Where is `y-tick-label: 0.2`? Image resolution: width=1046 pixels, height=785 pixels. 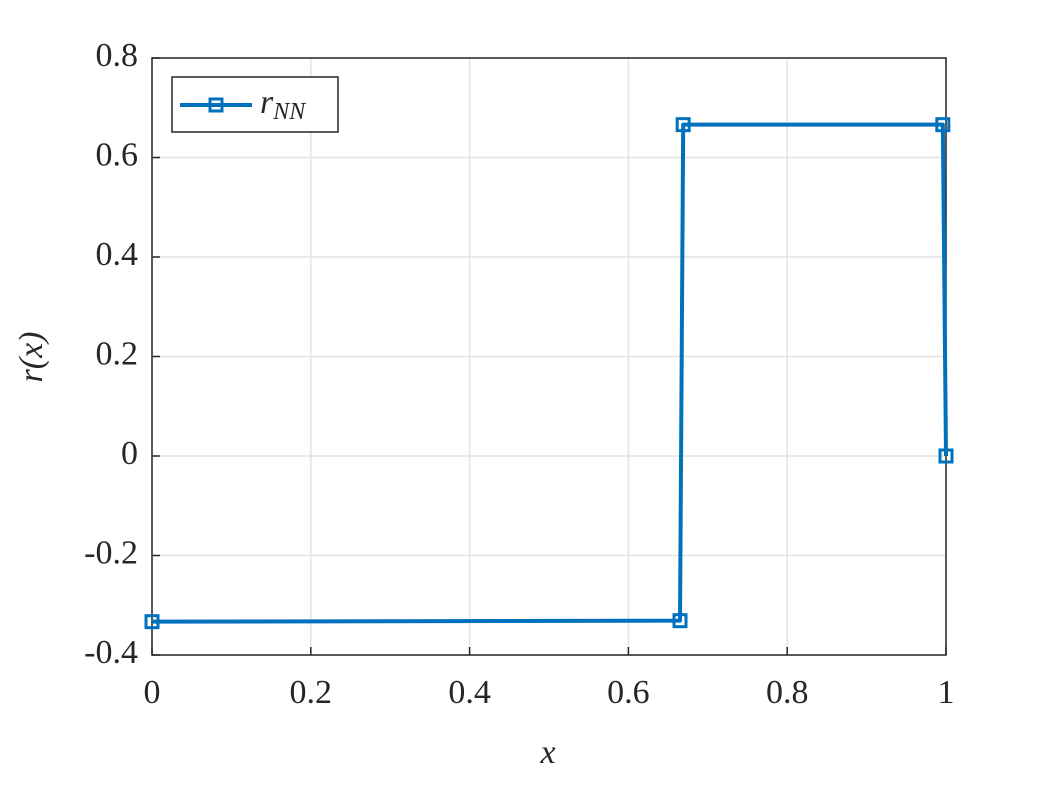
y-tick-label: 0.2 is located at coordinates (117, 353).